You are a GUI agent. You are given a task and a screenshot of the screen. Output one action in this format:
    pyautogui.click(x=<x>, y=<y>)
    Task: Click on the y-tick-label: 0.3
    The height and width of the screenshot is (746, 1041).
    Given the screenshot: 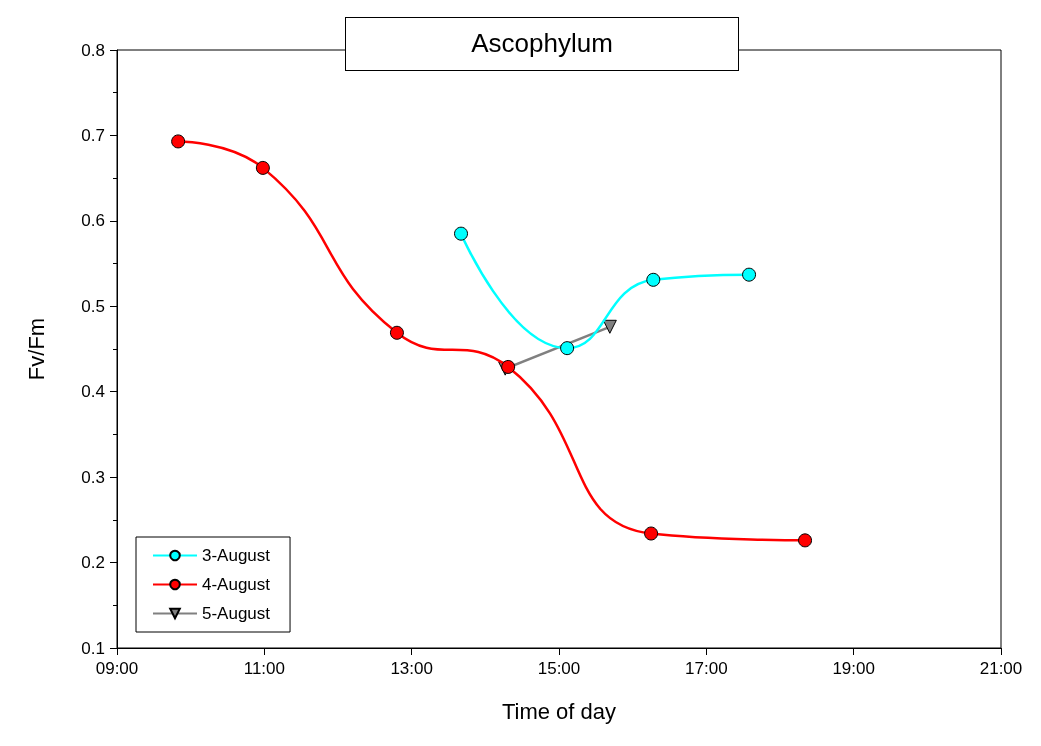 What is the action you would take?
    pyautogui.click(x=93, y=477)
    